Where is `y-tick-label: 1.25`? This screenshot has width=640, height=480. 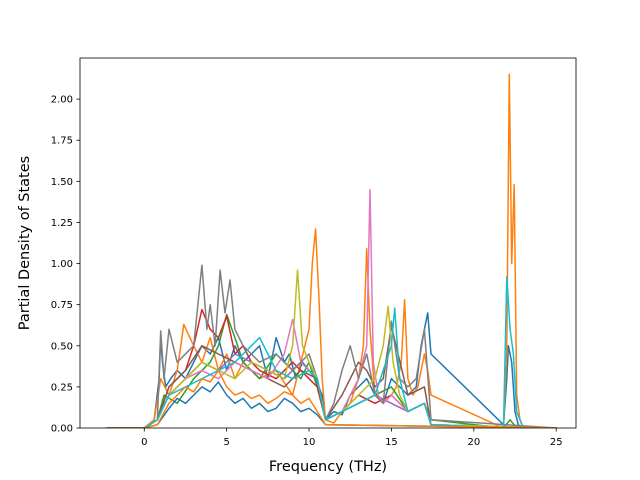 y-tick-label: 1.25 is located at coordinates (62, 223).